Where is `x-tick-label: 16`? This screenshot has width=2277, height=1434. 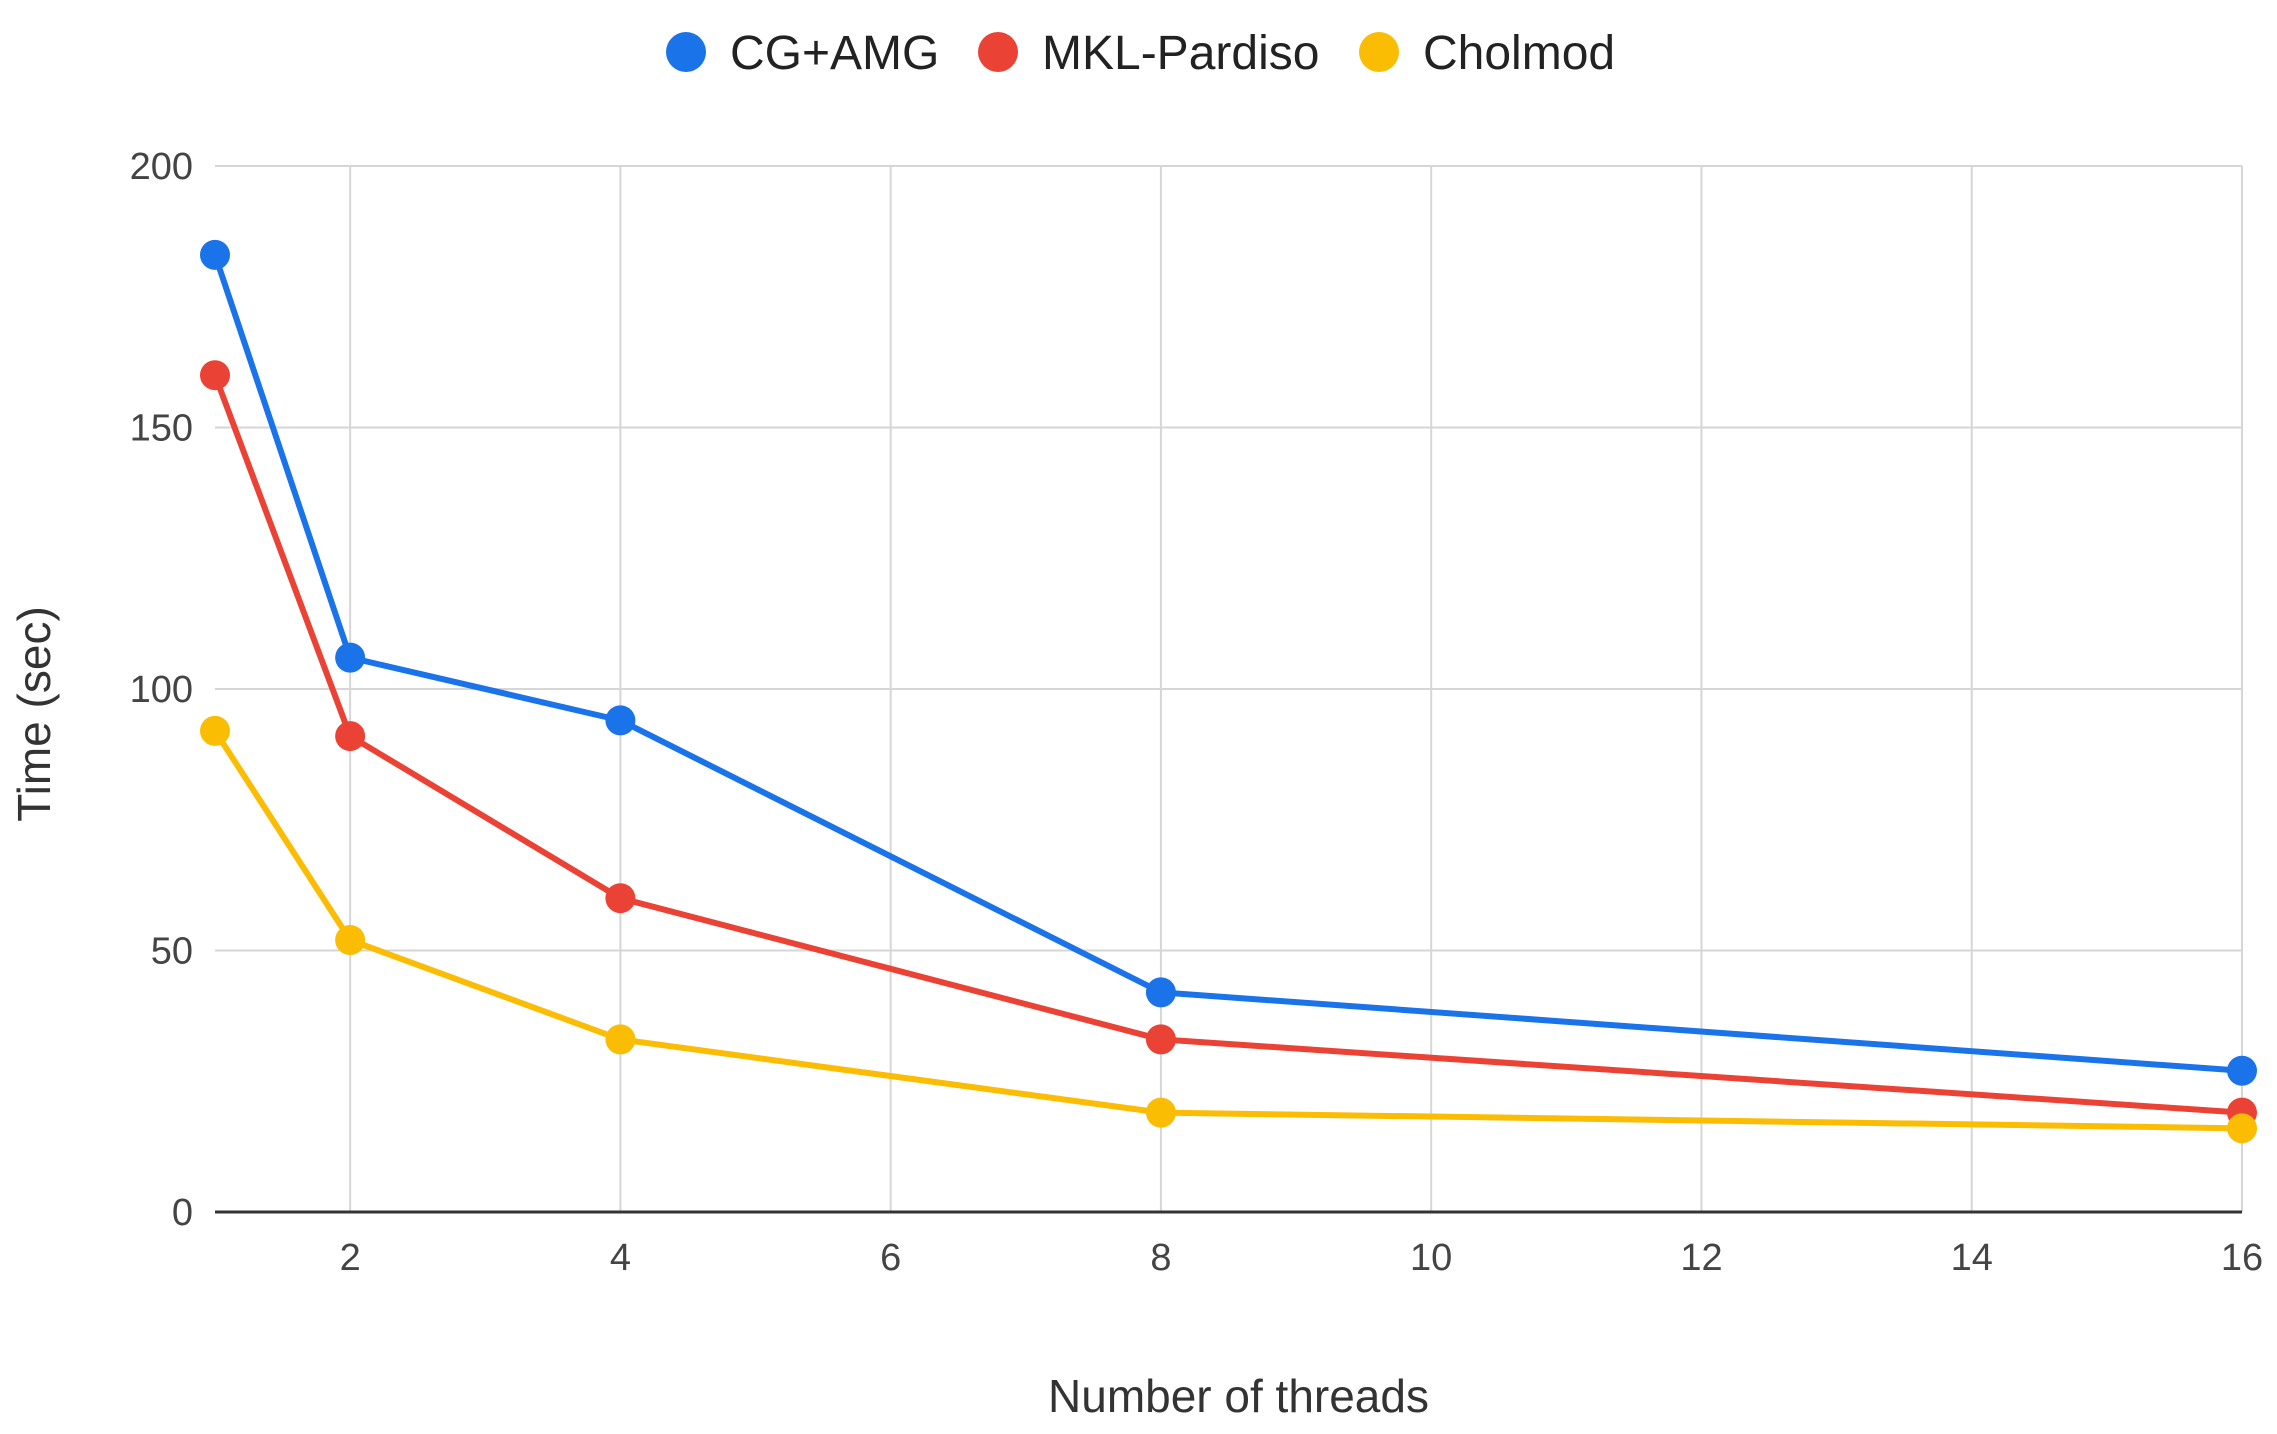 x-tick-label: 16 is located at coordinates (2242, 1258).